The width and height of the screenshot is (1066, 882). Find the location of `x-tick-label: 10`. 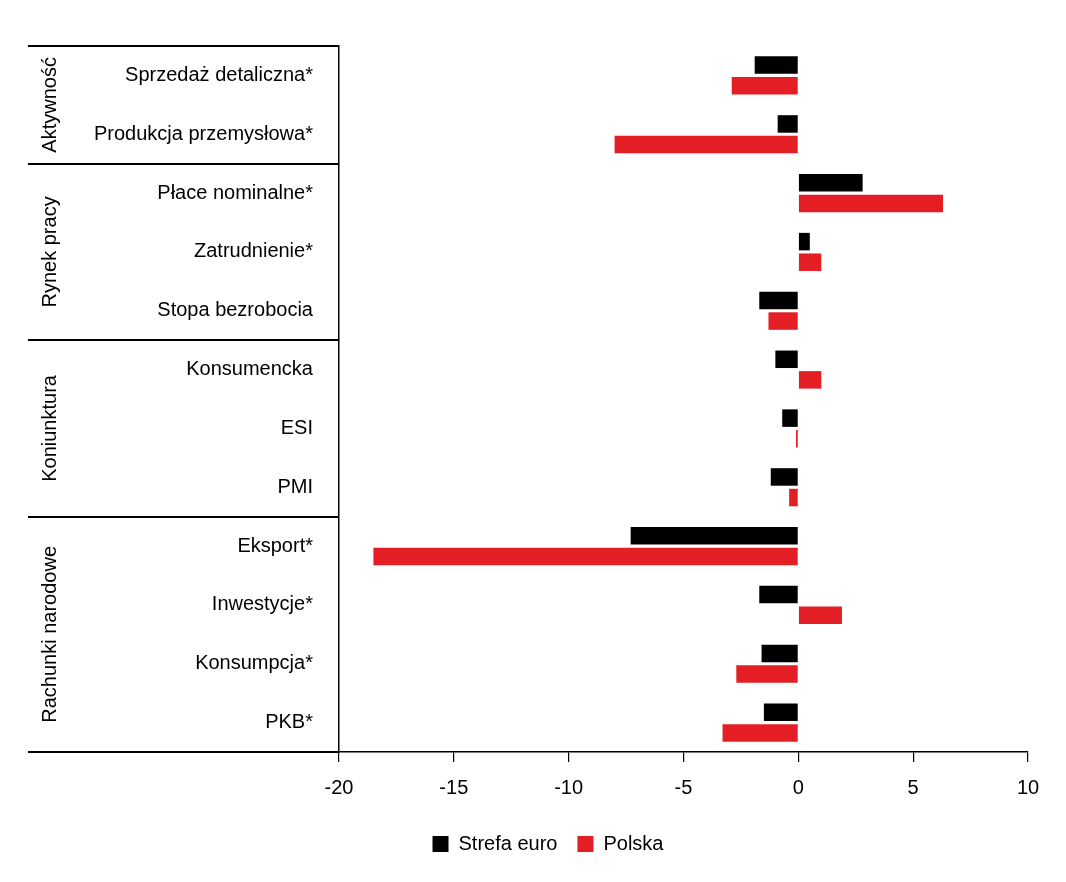

x-tick-label: 10 is located at coordinates (1028, 786).